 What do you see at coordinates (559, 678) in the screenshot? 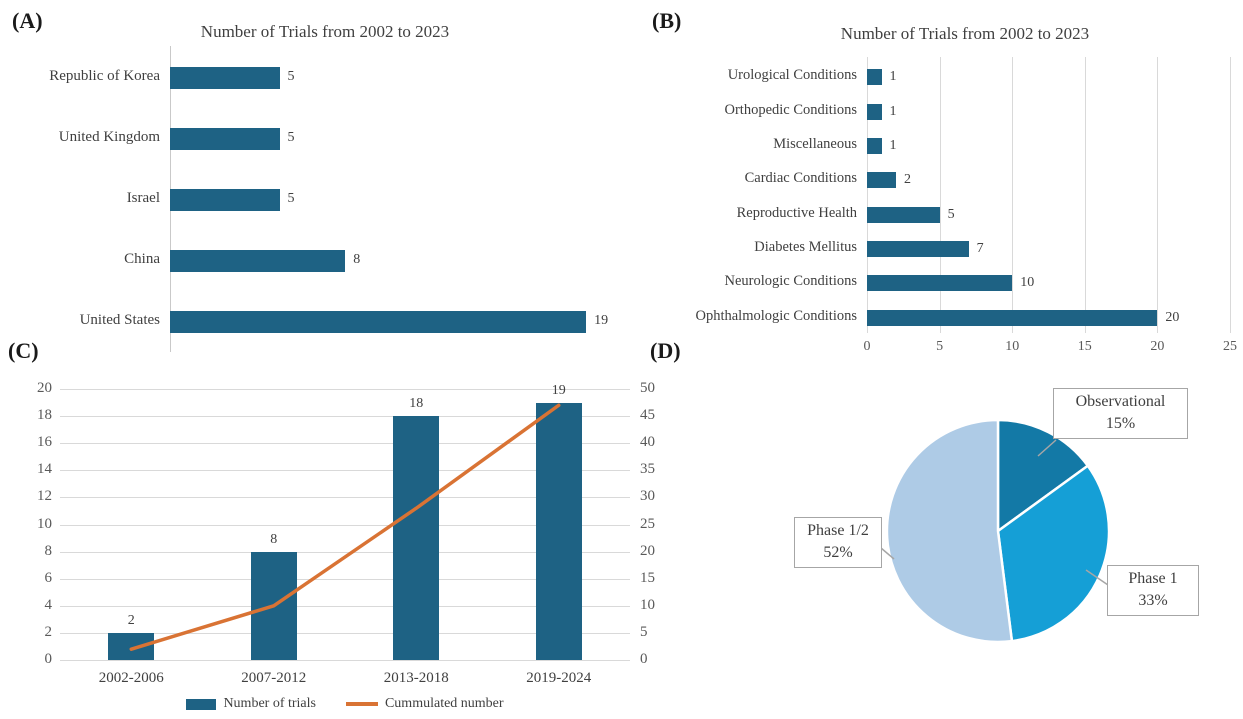
I see `x-tick-label: 2019-2024` at bounding box center [559, 678].